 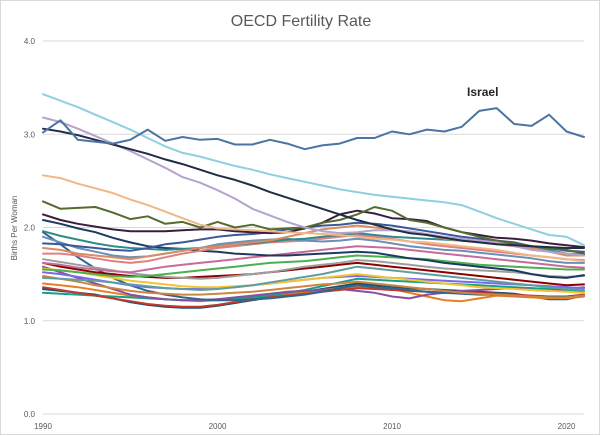 I want to click on x-axis-ticks: 1990 2000 2010 2020, so click(x=305, y=426).